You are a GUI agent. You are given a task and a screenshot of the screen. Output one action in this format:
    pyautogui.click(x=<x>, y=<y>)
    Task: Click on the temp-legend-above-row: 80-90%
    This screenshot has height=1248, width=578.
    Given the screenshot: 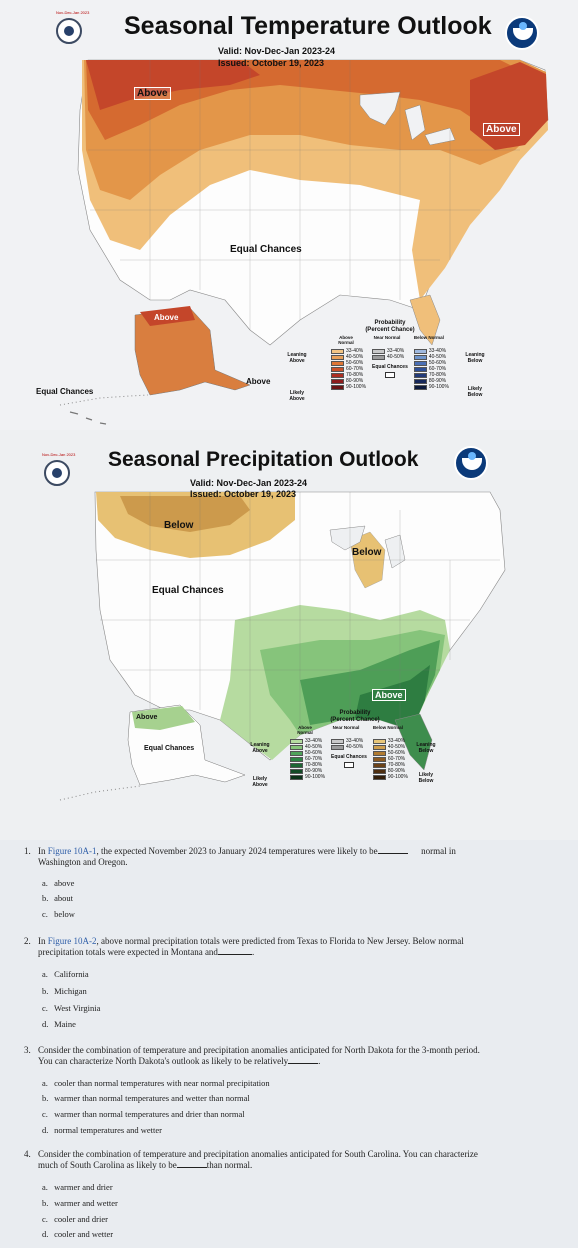 What is the action you would take?
    pyautogui.click(x=348, y=381)
    